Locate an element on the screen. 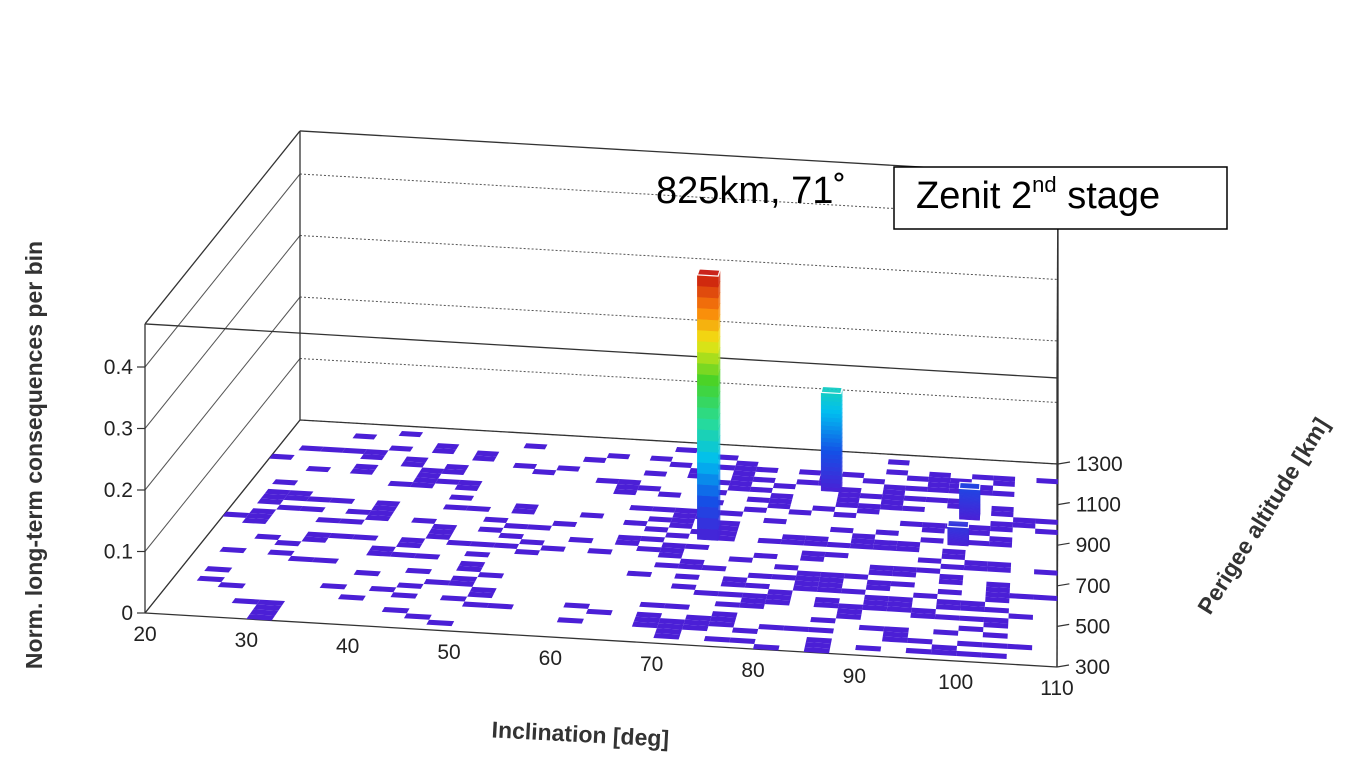  x-tick-label: 80 is located at coordinates (752, 670).